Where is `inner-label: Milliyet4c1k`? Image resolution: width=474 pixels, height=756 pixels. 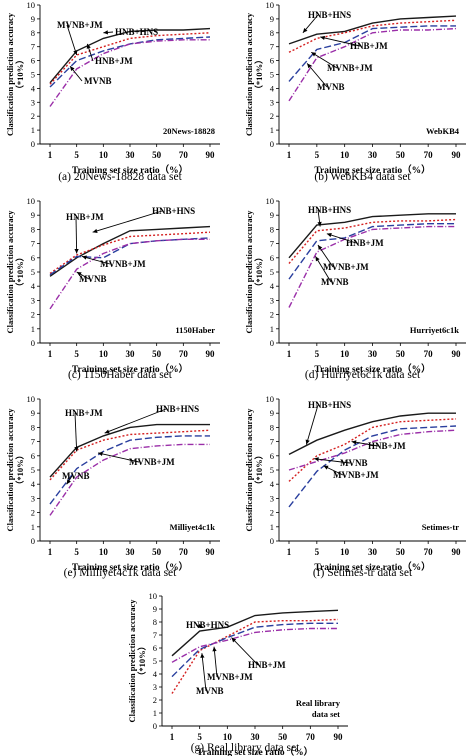 inner-label: Milliyet4c1k is located at coordinates (193, 527).